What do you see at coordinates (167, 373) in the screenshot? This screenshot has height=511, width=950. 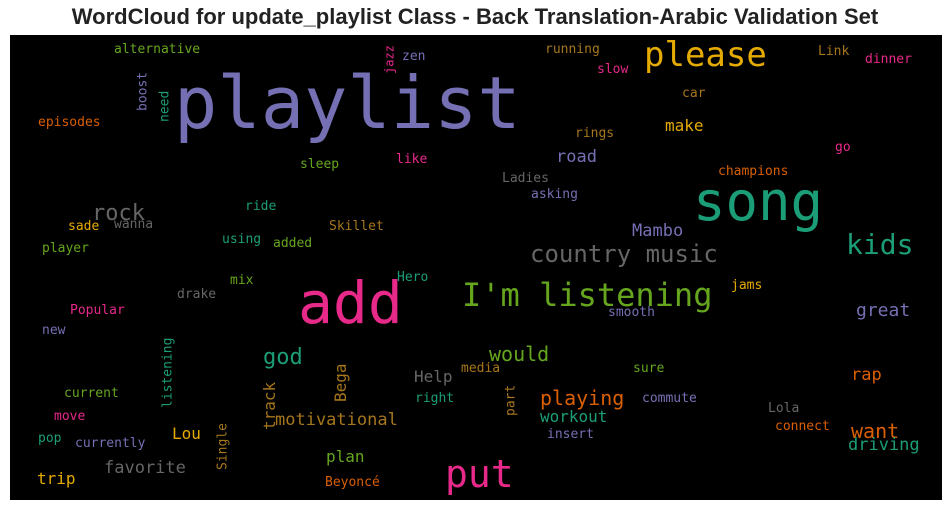 I see `word-listening: listening` at bounding box center [167, 373].